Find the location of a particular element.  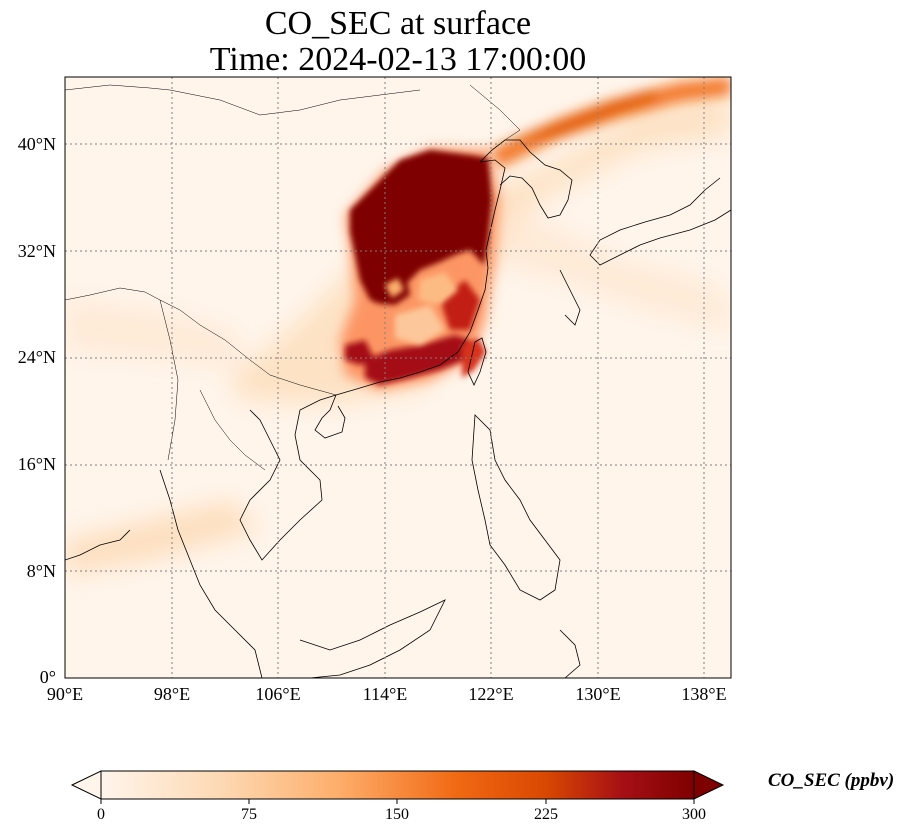

lat-label-40n: 40°N is located at coordinates (36, 144).